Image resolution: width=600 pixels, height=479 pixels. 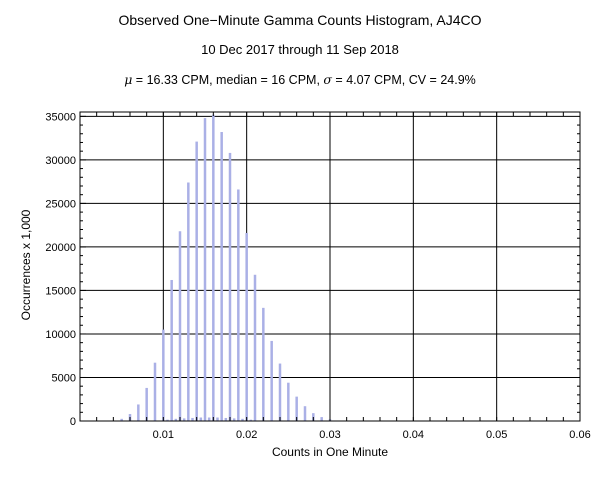 What do you see at coordinates (579, 435) in the screenshot?
I see `x-tick-label: 0.06` at bounding box center [579, 435].